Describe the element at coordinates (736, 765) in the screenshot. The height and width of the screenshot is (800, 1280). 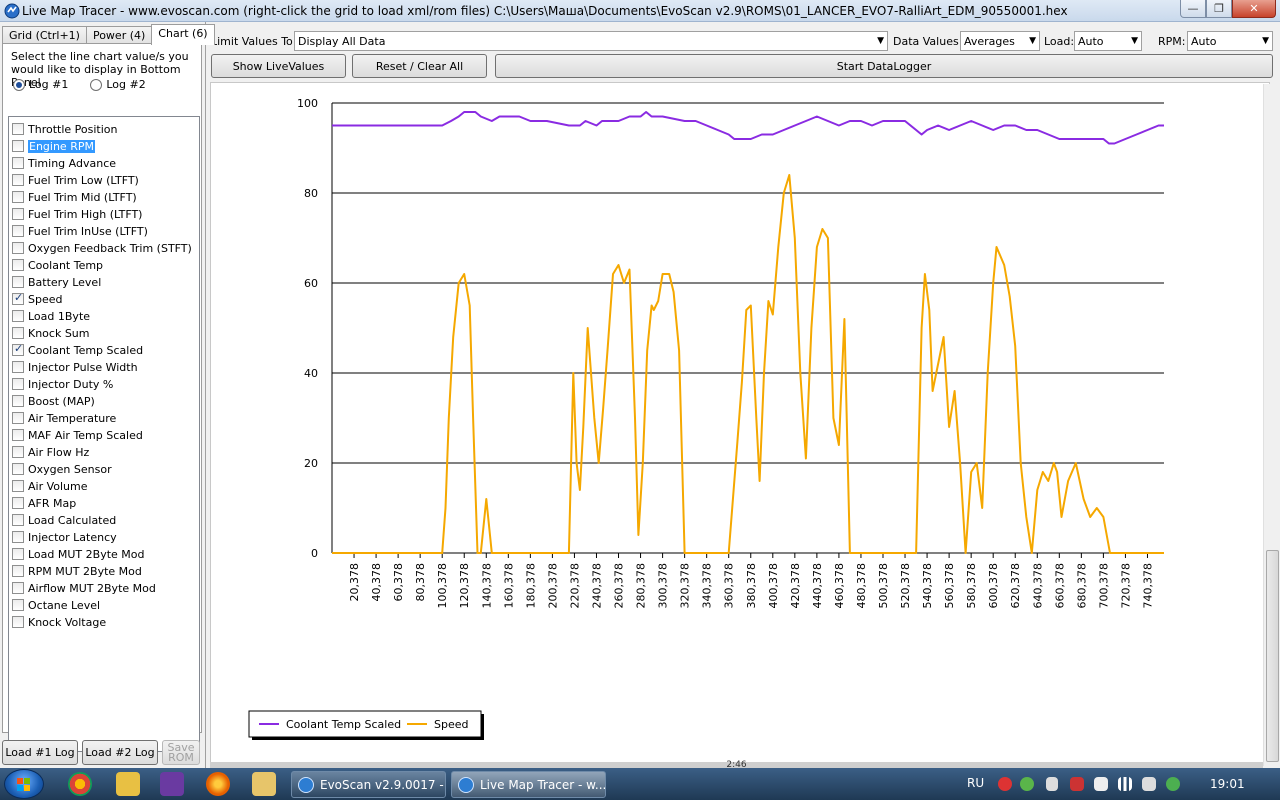
I see `splitter-bar: 2:46` at that location.